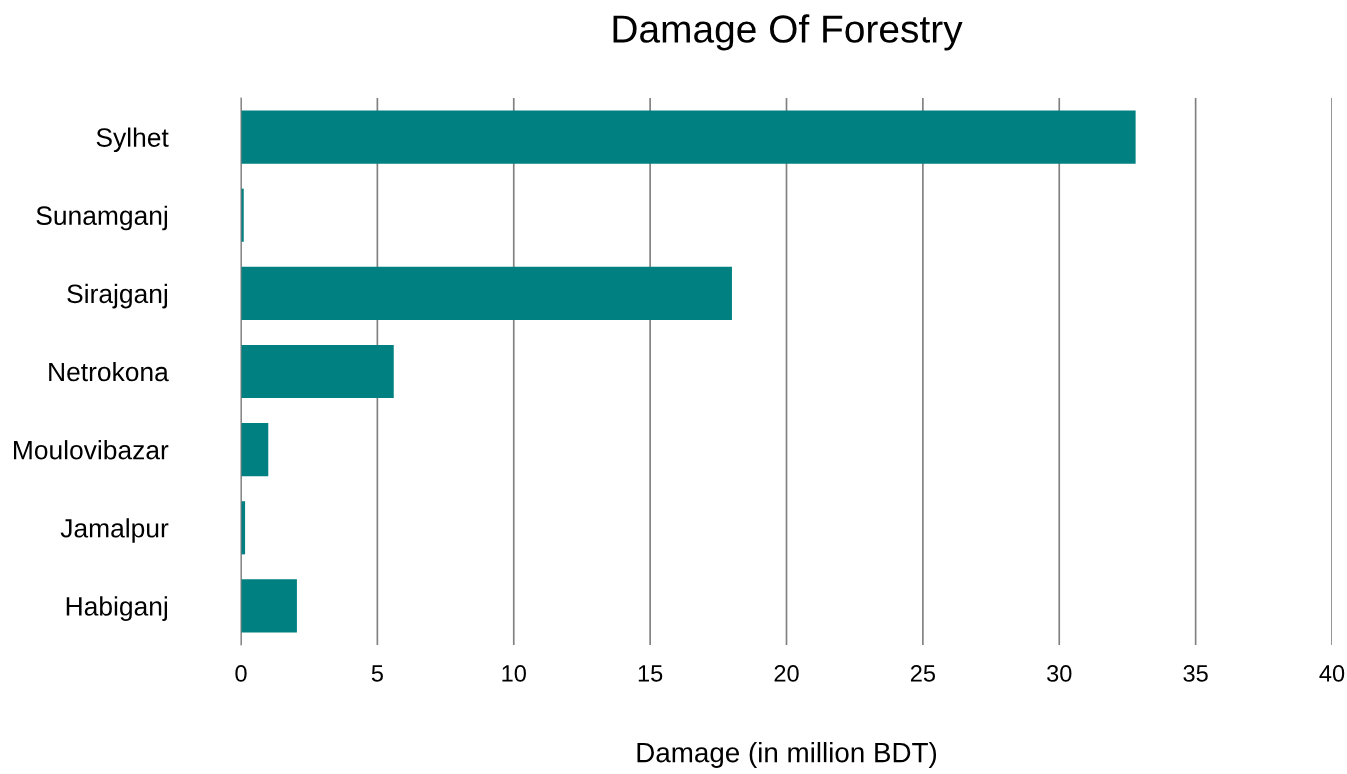 This screenshot has height=774, width=1347. Describe the element at coordinates (114, 530) in the screenshot. I see `y-tick-label: Jamalpur` at that location.